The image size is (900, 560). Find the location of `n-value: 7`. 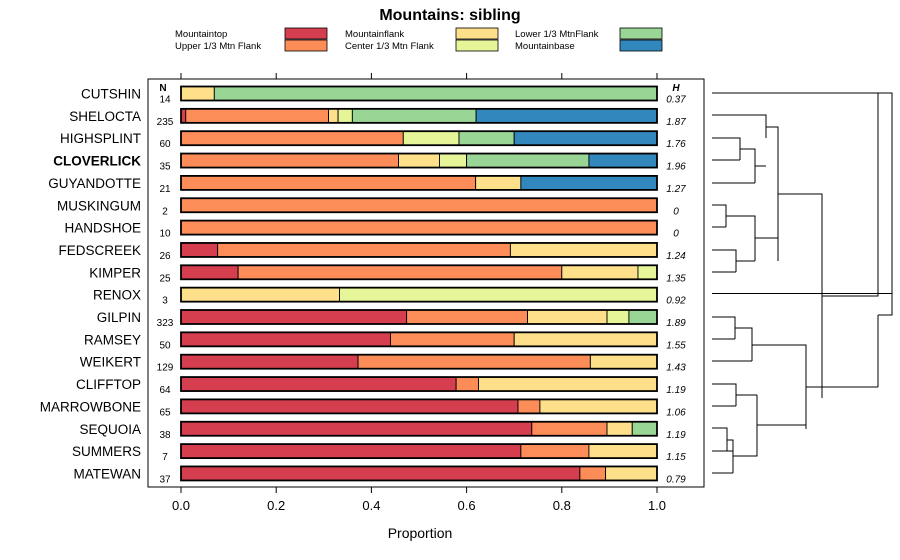

n-value: 7 is located at coordinates (165, 457).